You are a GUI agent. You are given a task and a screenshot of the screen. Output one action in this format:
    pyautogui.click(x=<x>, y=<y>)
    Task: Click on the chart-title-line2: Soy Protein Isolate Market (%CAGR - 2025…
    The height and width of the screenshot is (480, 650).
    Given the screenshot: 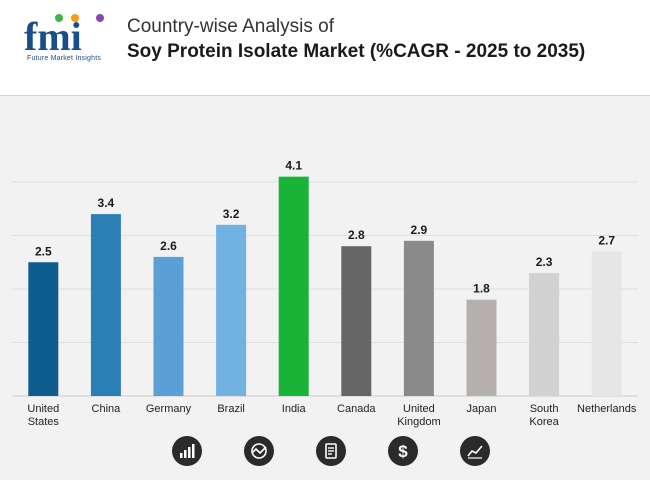 What is the action you would take?
    pyautogui.click(x=356, y=51)
    